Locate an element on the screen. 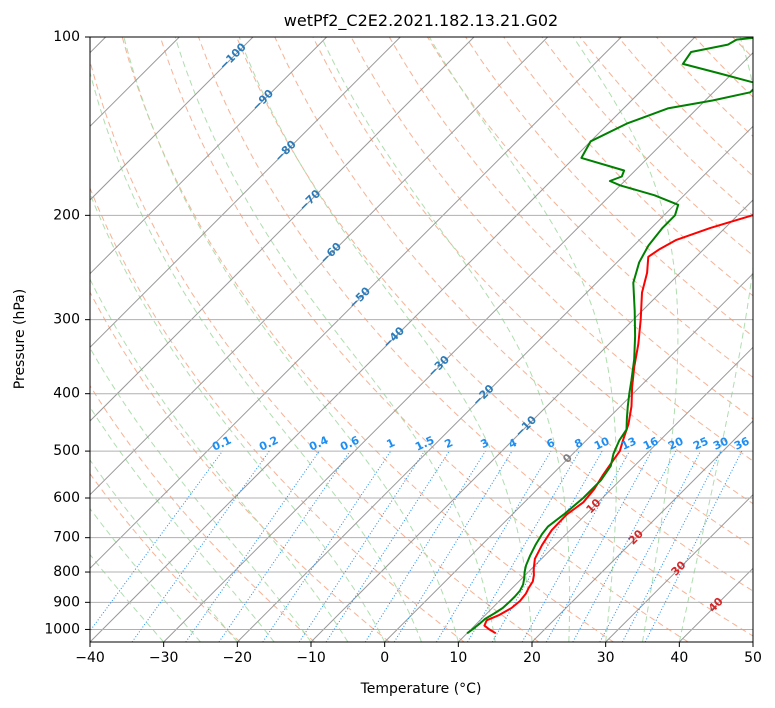  x-tick-label: 50 is located at coordinates (753, 658).